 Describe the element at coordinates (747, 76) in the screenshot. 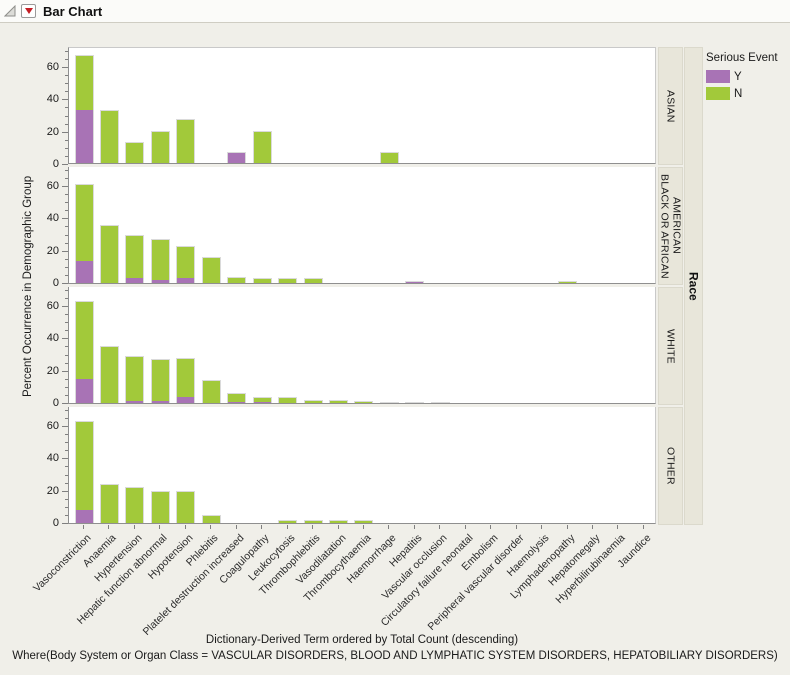

I see `legend-item: Y` at that location.